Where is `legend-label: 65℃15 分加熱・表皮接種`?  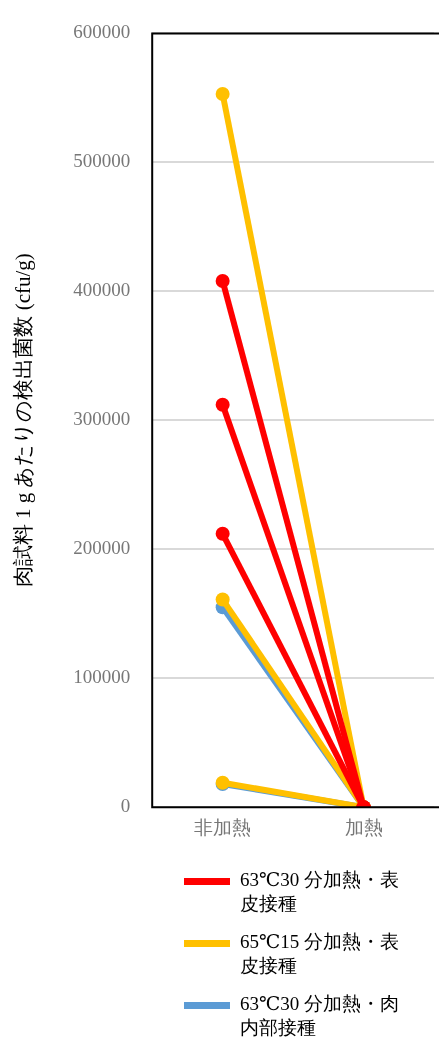 legend-label: 65℃15 分加熱・表皮接種 is located at coordinates (320, 954).